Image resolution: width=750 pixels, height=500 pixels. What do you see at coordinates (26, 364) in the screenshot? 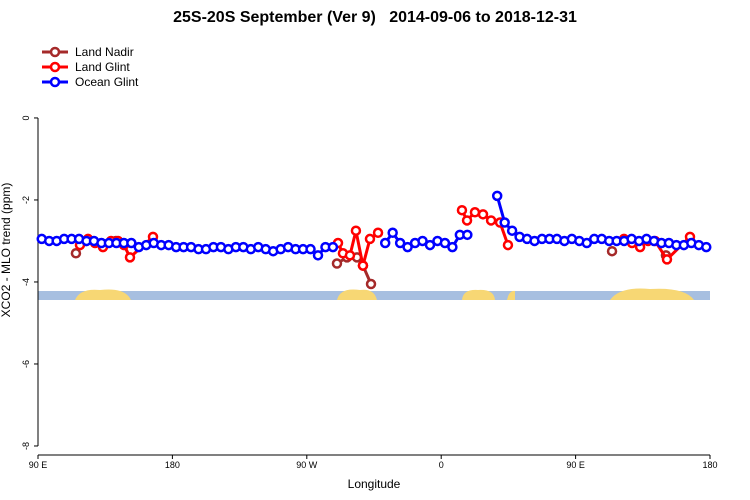
I see `y-tick-label: -6` at bounding box center [26, 364].